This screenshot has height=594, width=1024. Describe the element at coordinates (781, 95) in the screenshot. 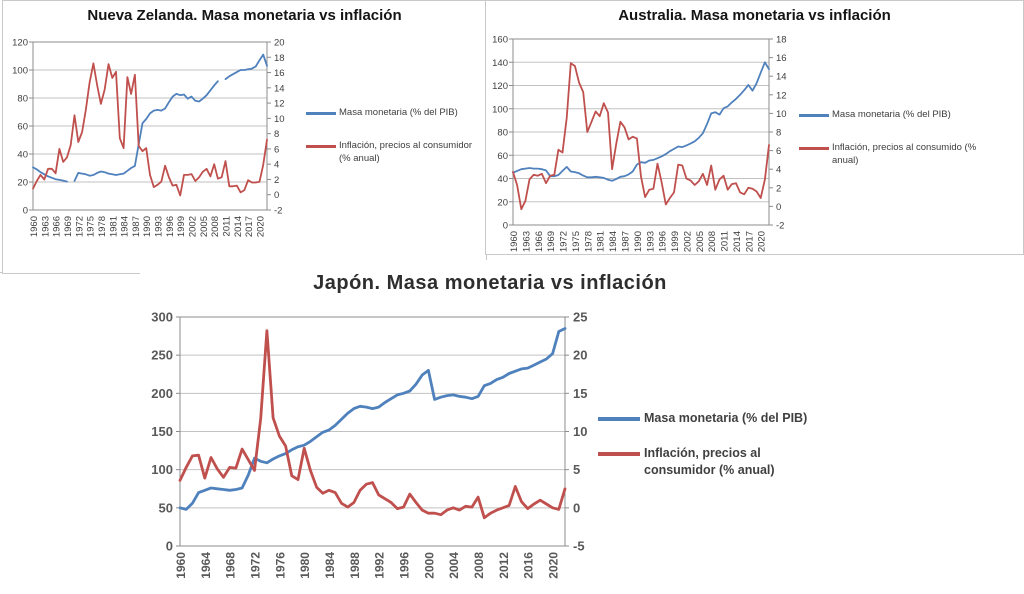

I see `svg-text: 12` at that location.